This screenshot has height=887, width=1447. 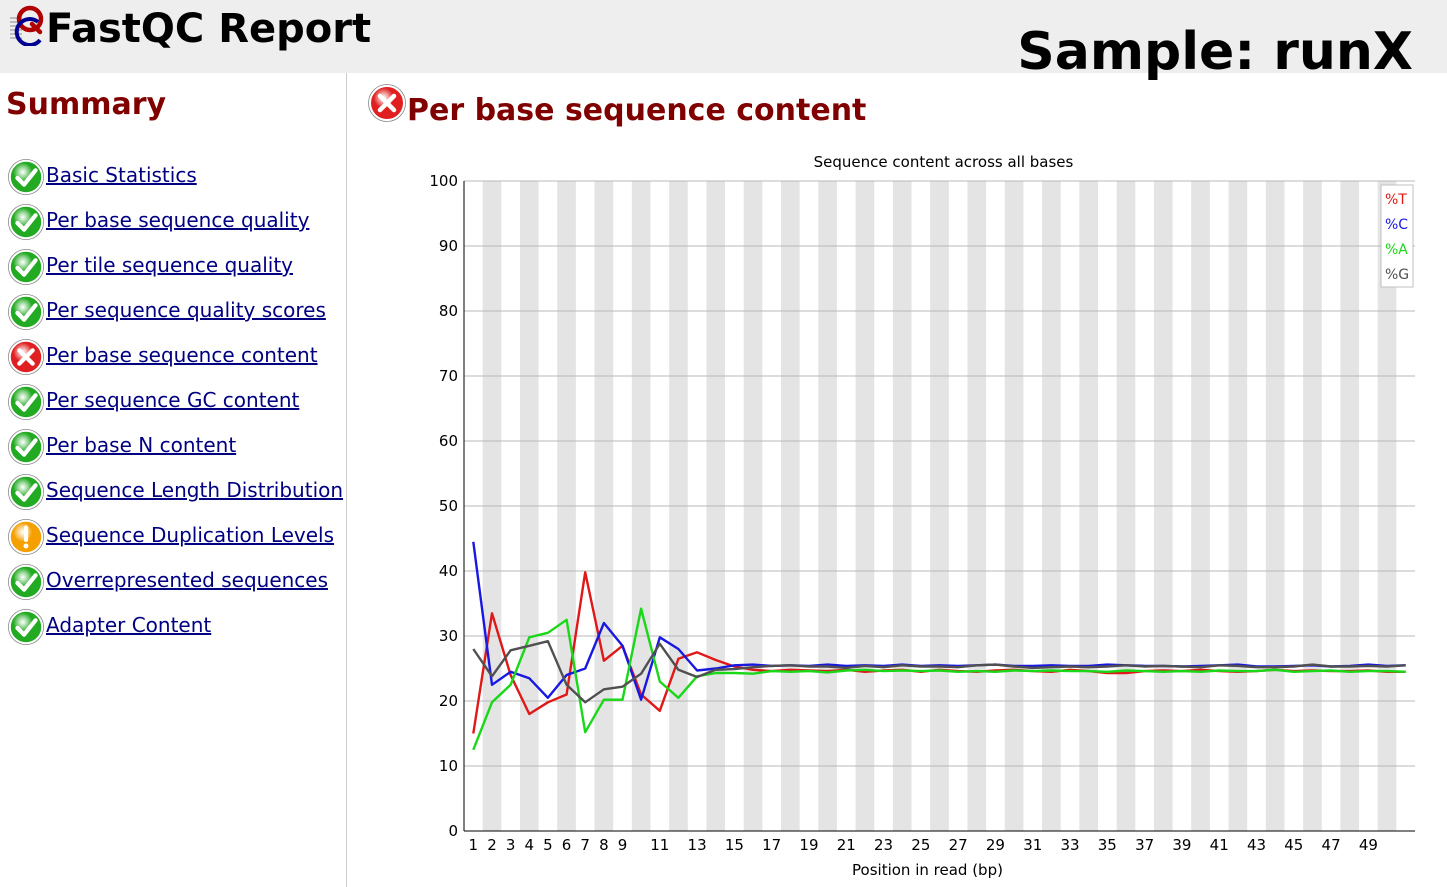 What do you see at coordinates (448, 636) in the screenshot?
I see `y-tick-label: 30` at bounding box center [448, 636].